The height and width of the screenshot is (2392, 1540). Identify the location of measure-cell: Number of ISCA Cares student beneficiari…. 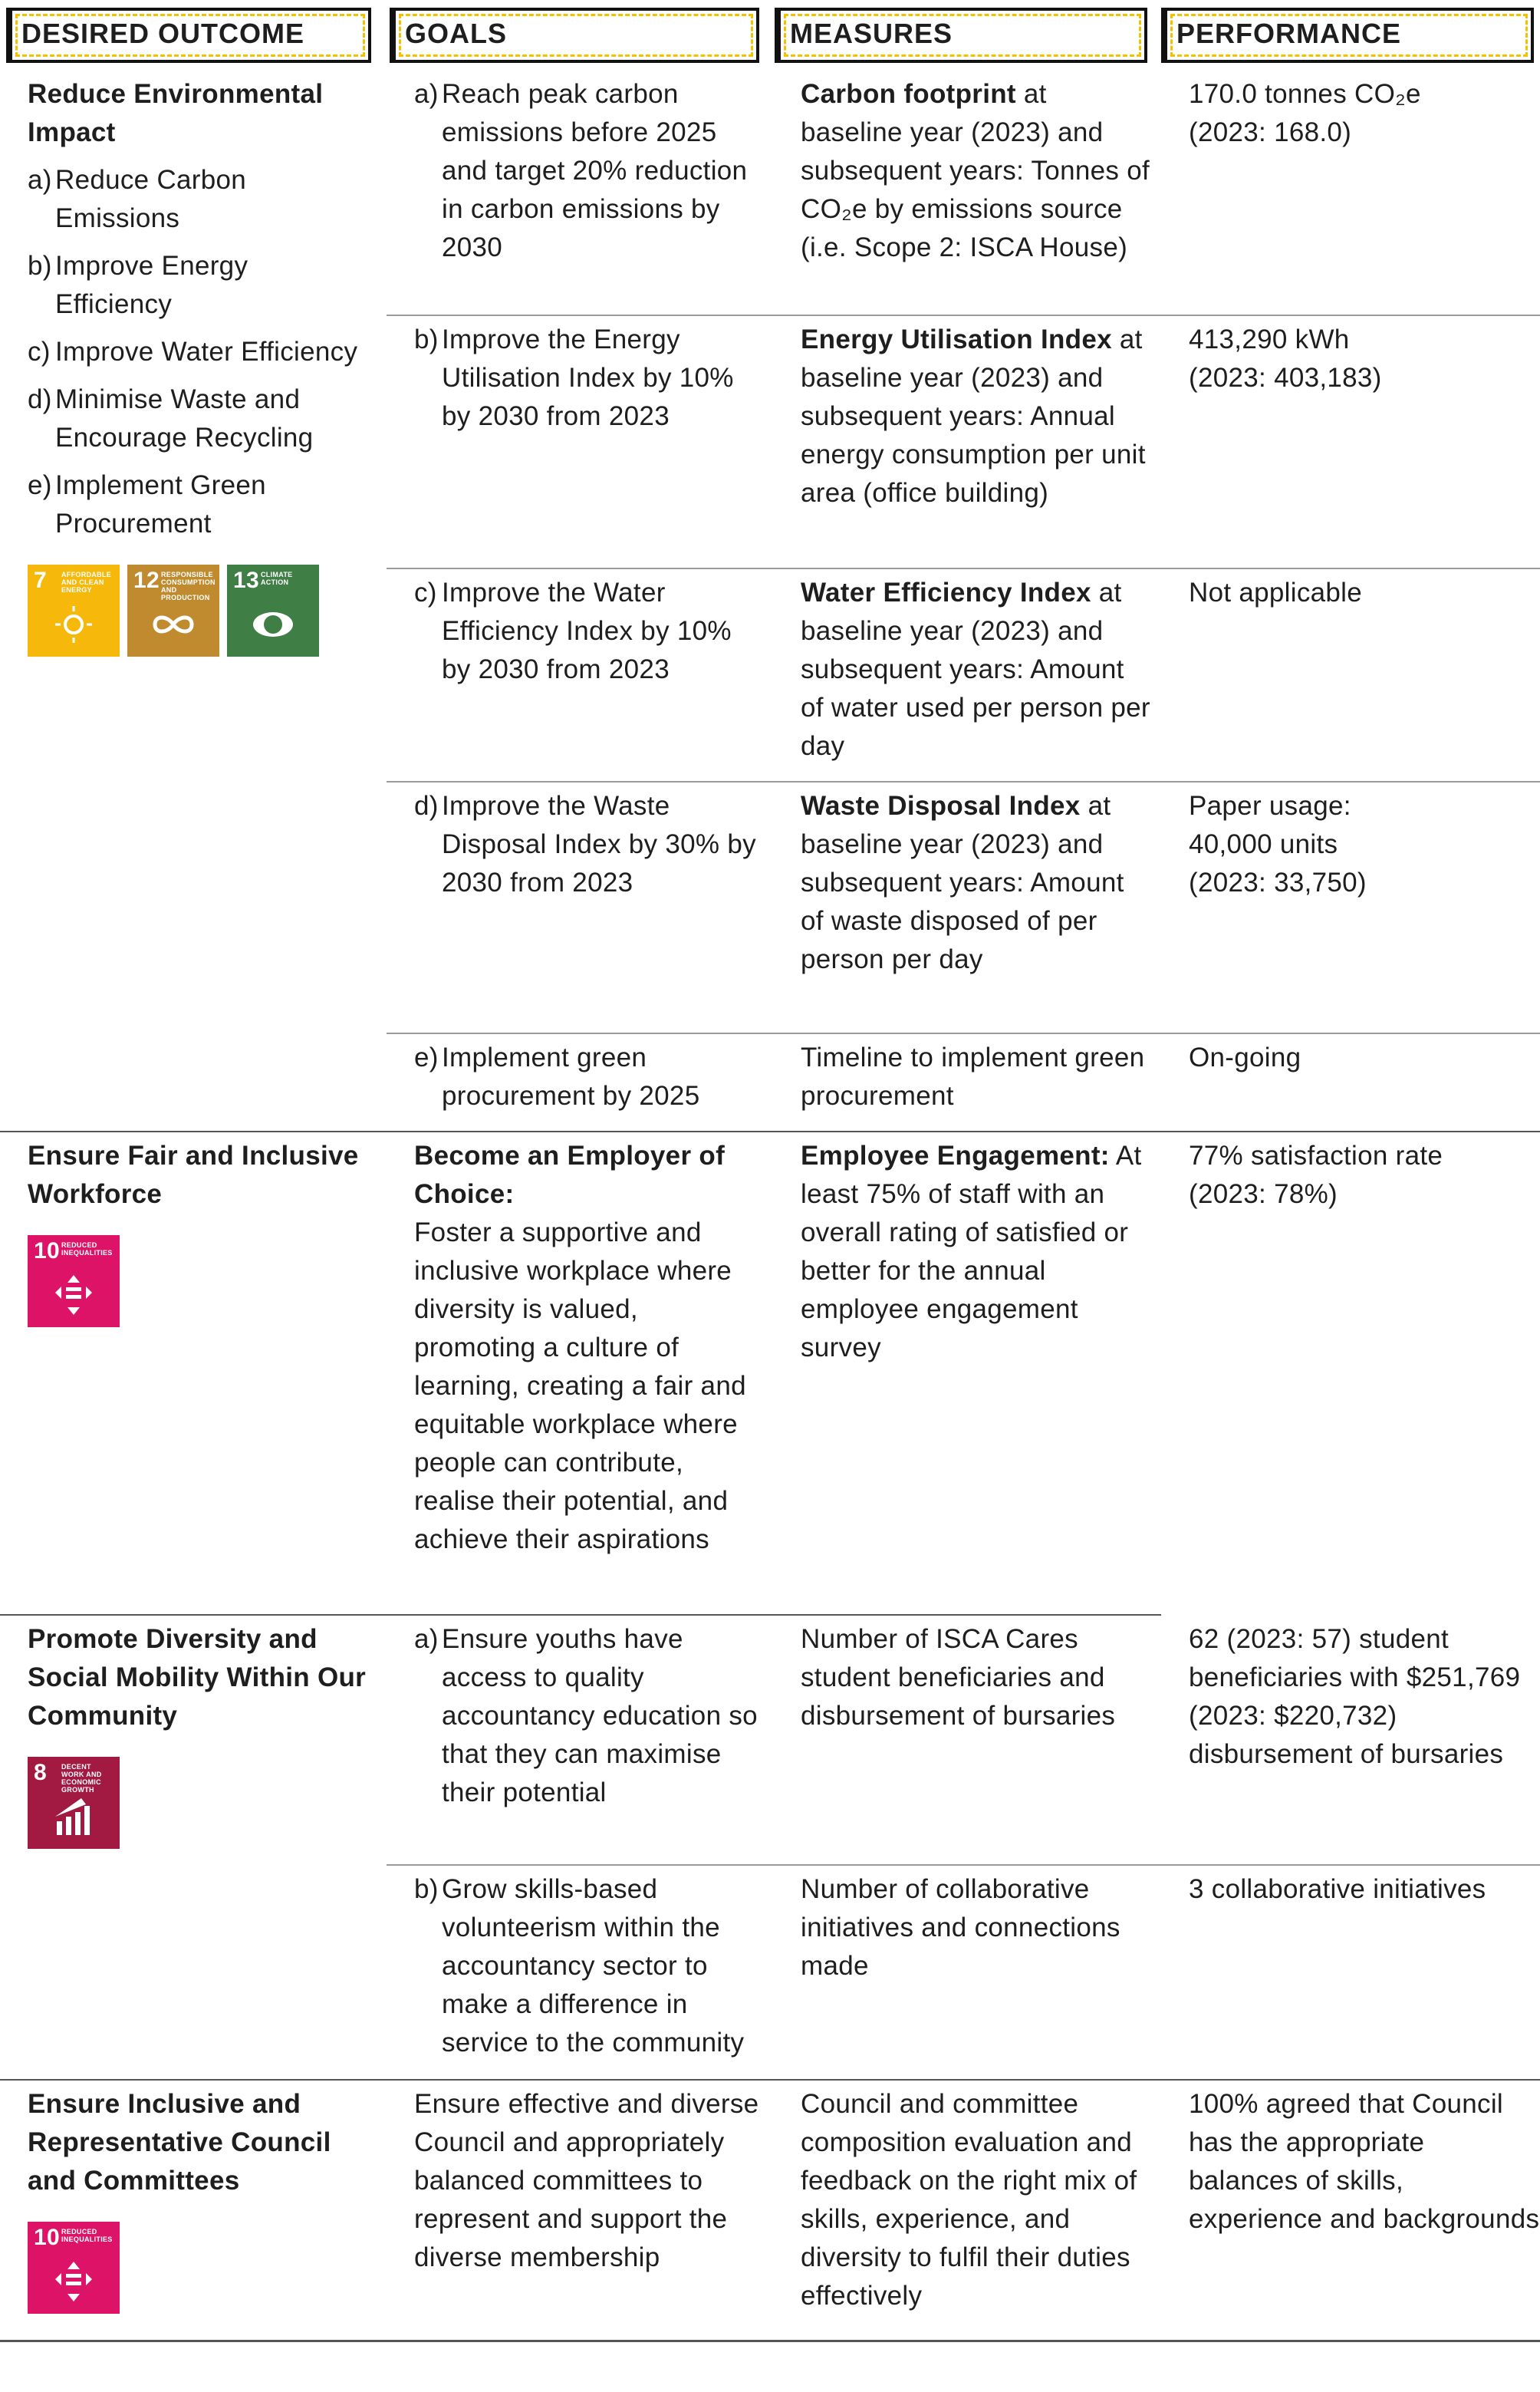
(975, 1739).